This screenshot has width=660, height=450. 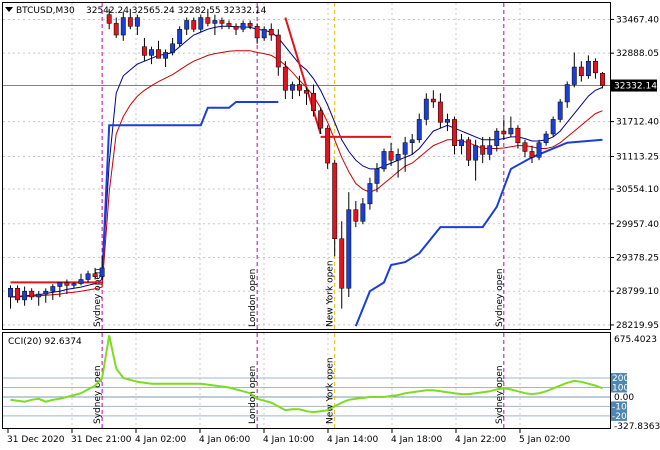 I want to click on session-label-cci-sydney: Sydney open, so click(x=500, y=394).